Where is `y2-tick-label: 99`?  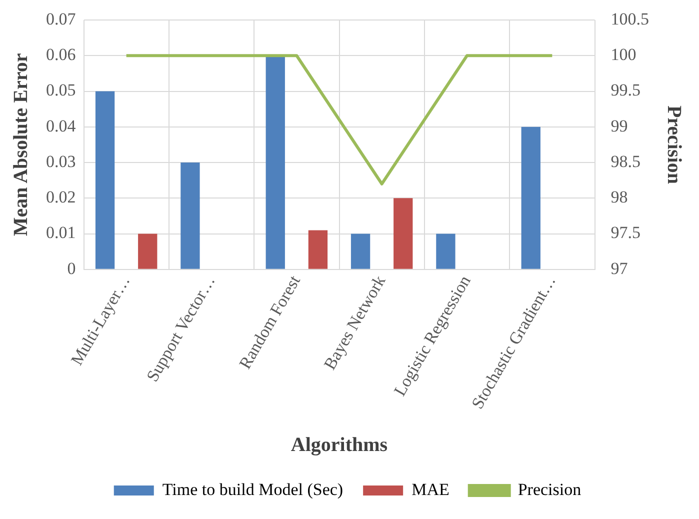
y2-tick-label: 99 is located at coordinates (619, 126).